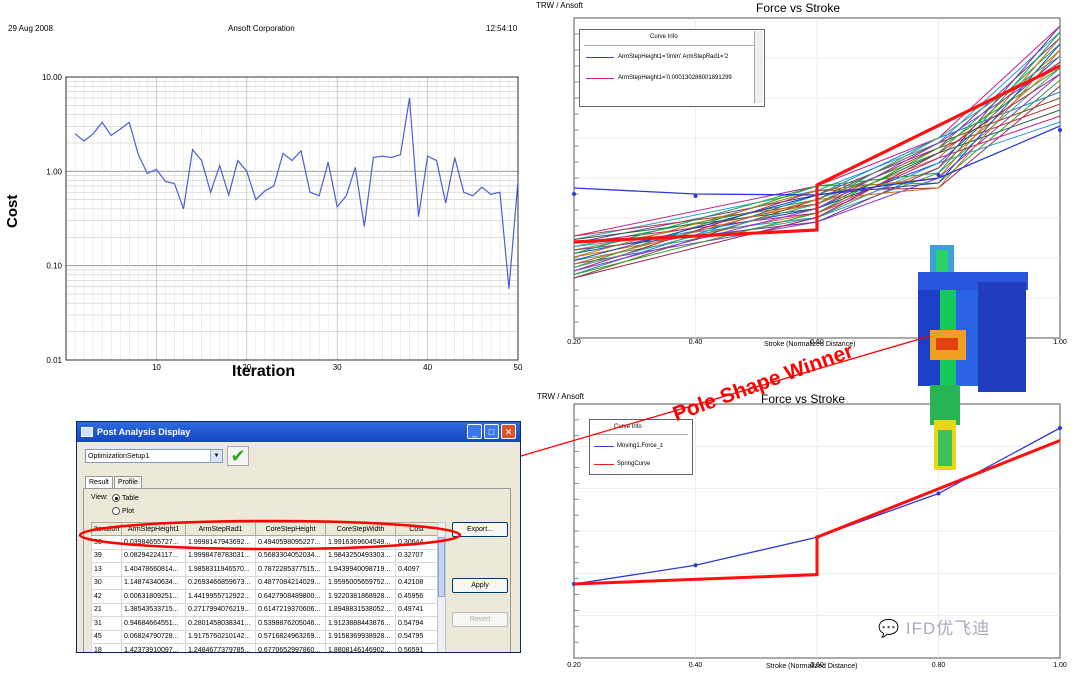 The height and width of the screenshot is (674, 1080). Describe the element at coordinates (54, 360) in the screenshot. I see `cost-y-tick-label: 0.01` at that location.